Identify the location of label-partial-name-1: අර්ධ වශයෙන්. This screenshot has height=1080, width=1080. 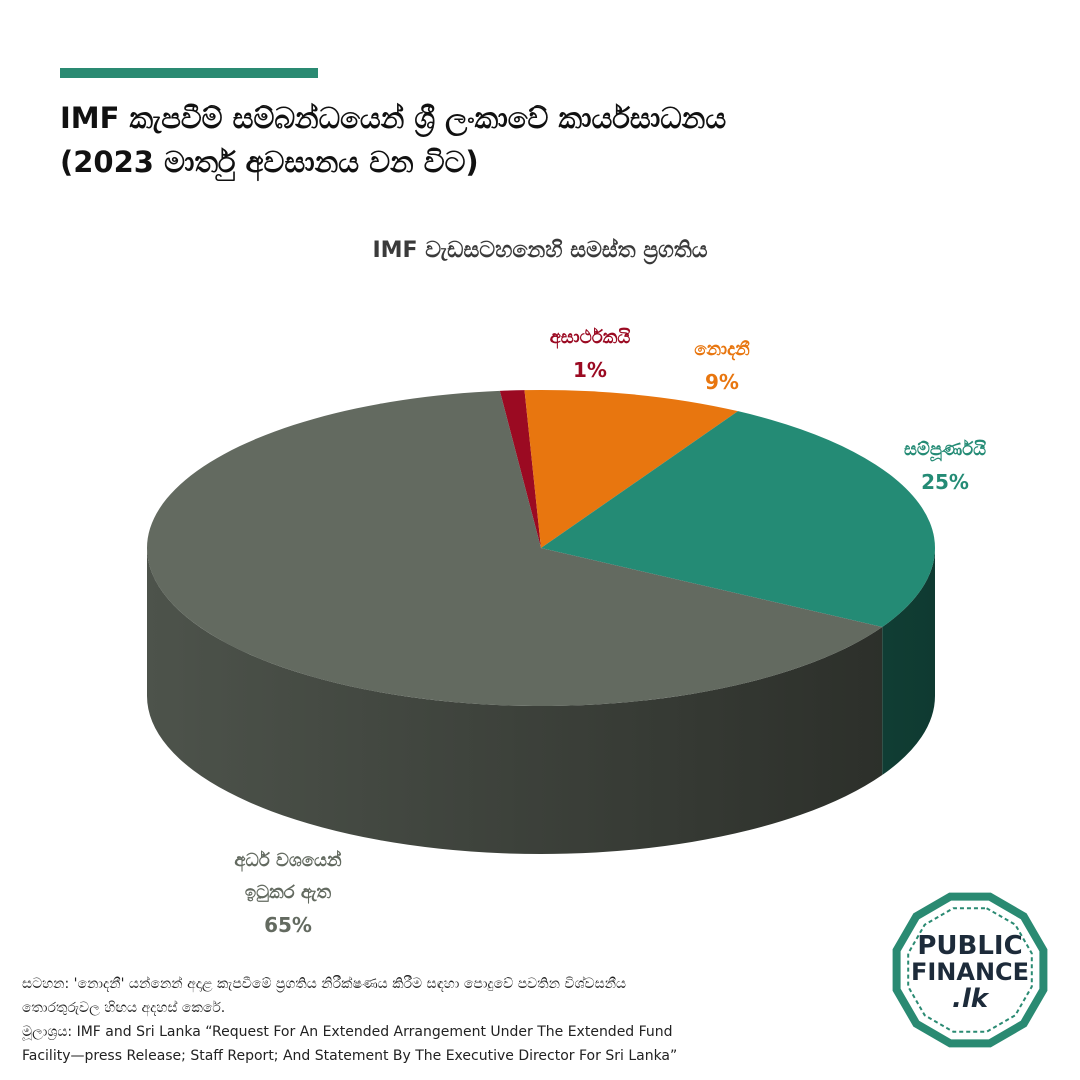
(288, 860).